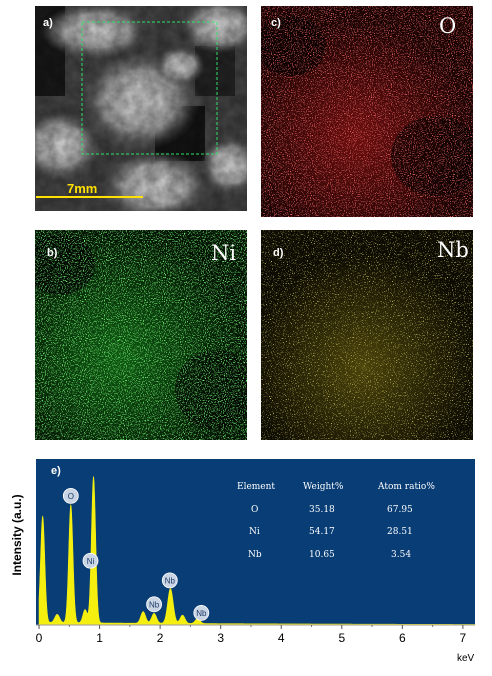 The width and height of the screenshot is (492, 676). Describe the element at coordinates (52, 253) in the screenshot. I see `panel-b-label: b)` at that location.